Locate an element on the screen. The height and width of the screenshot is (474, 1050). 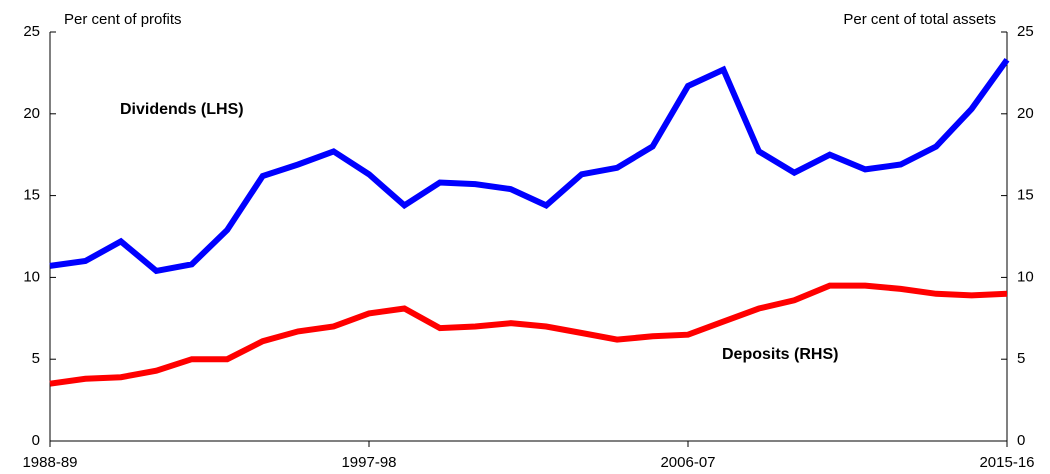
y-tick-label: 0 is located at coordinates (36, 440).